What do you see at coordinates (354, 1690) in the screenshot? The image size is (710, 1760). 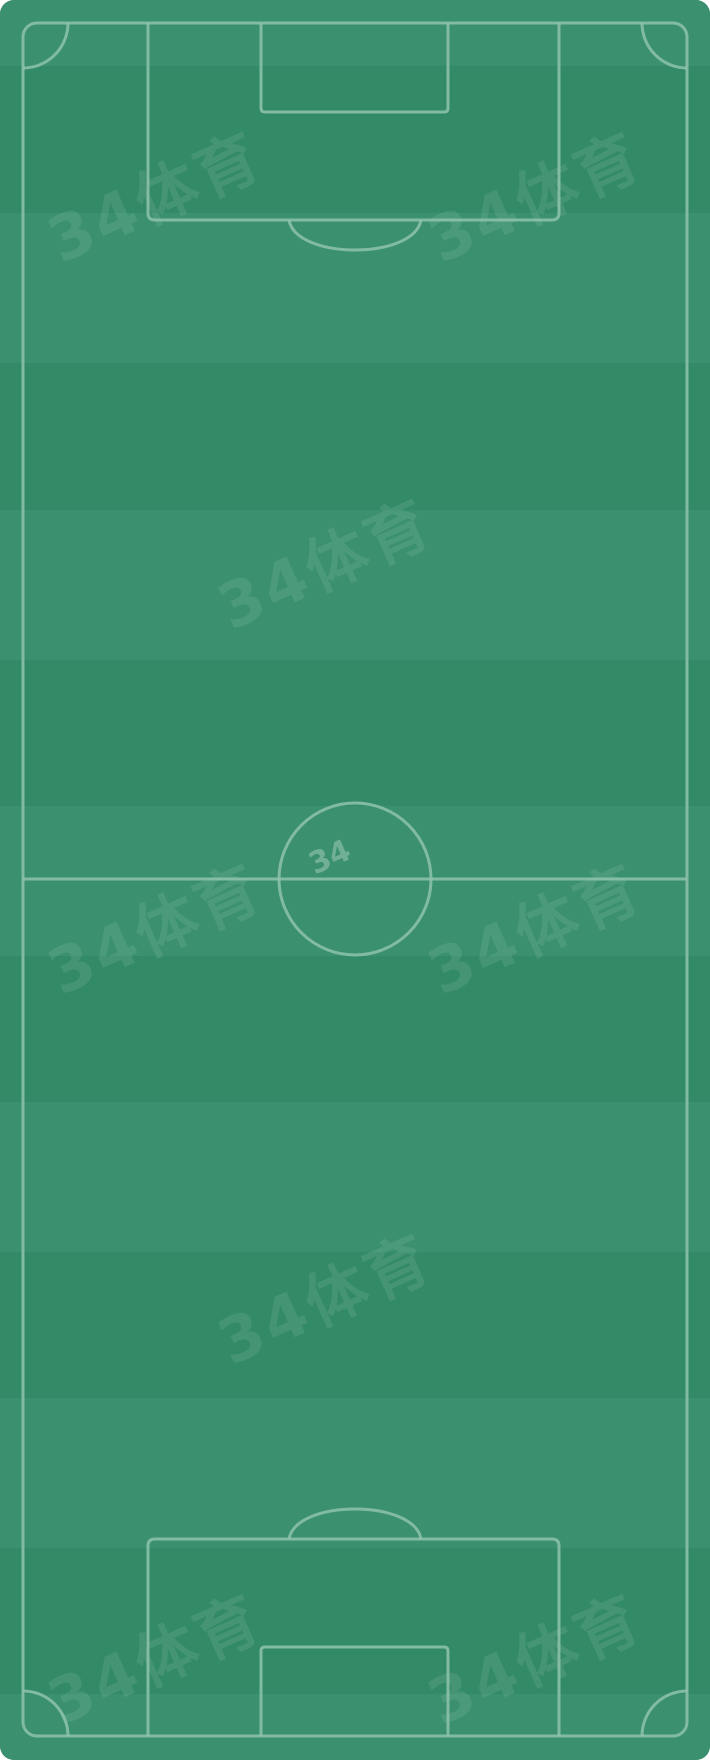 I see `bottom-goal-area` at bounding box center [354, 1690].